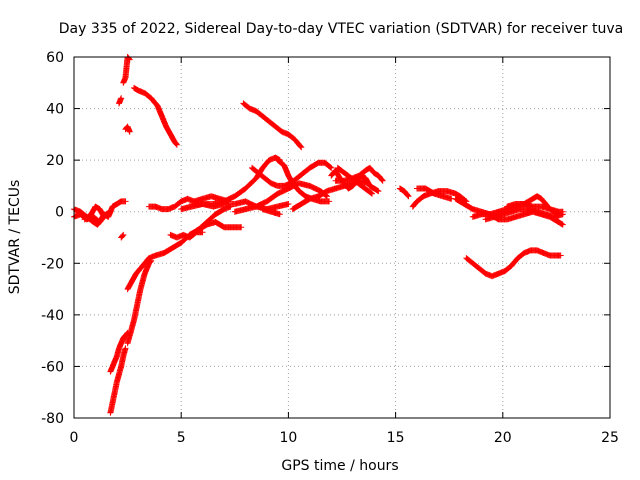  What do you see at coordinates (339, 466) in the screenshot?
I see `x-axis-label: GPS time / hours` at bounding box center [339, 466].